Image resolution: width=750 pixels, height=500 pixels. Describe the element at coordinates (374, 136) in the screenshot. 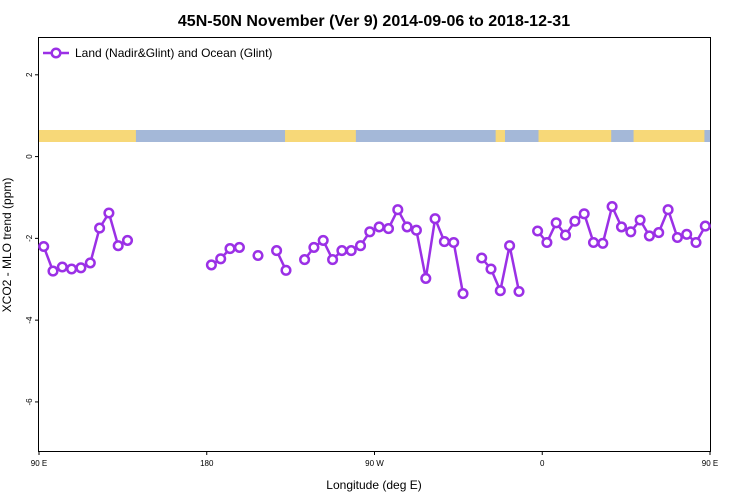

I see `map-strip` at that location.